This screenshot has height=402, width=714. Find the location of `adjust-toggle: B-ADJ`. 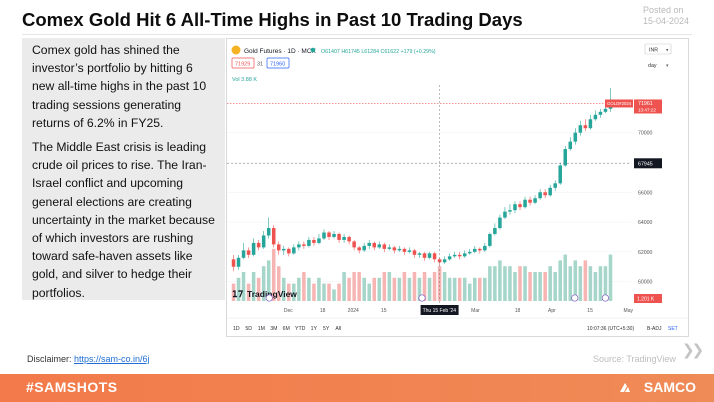

adjust-toggle: B-ADJ is located at coordinates (654, 329).